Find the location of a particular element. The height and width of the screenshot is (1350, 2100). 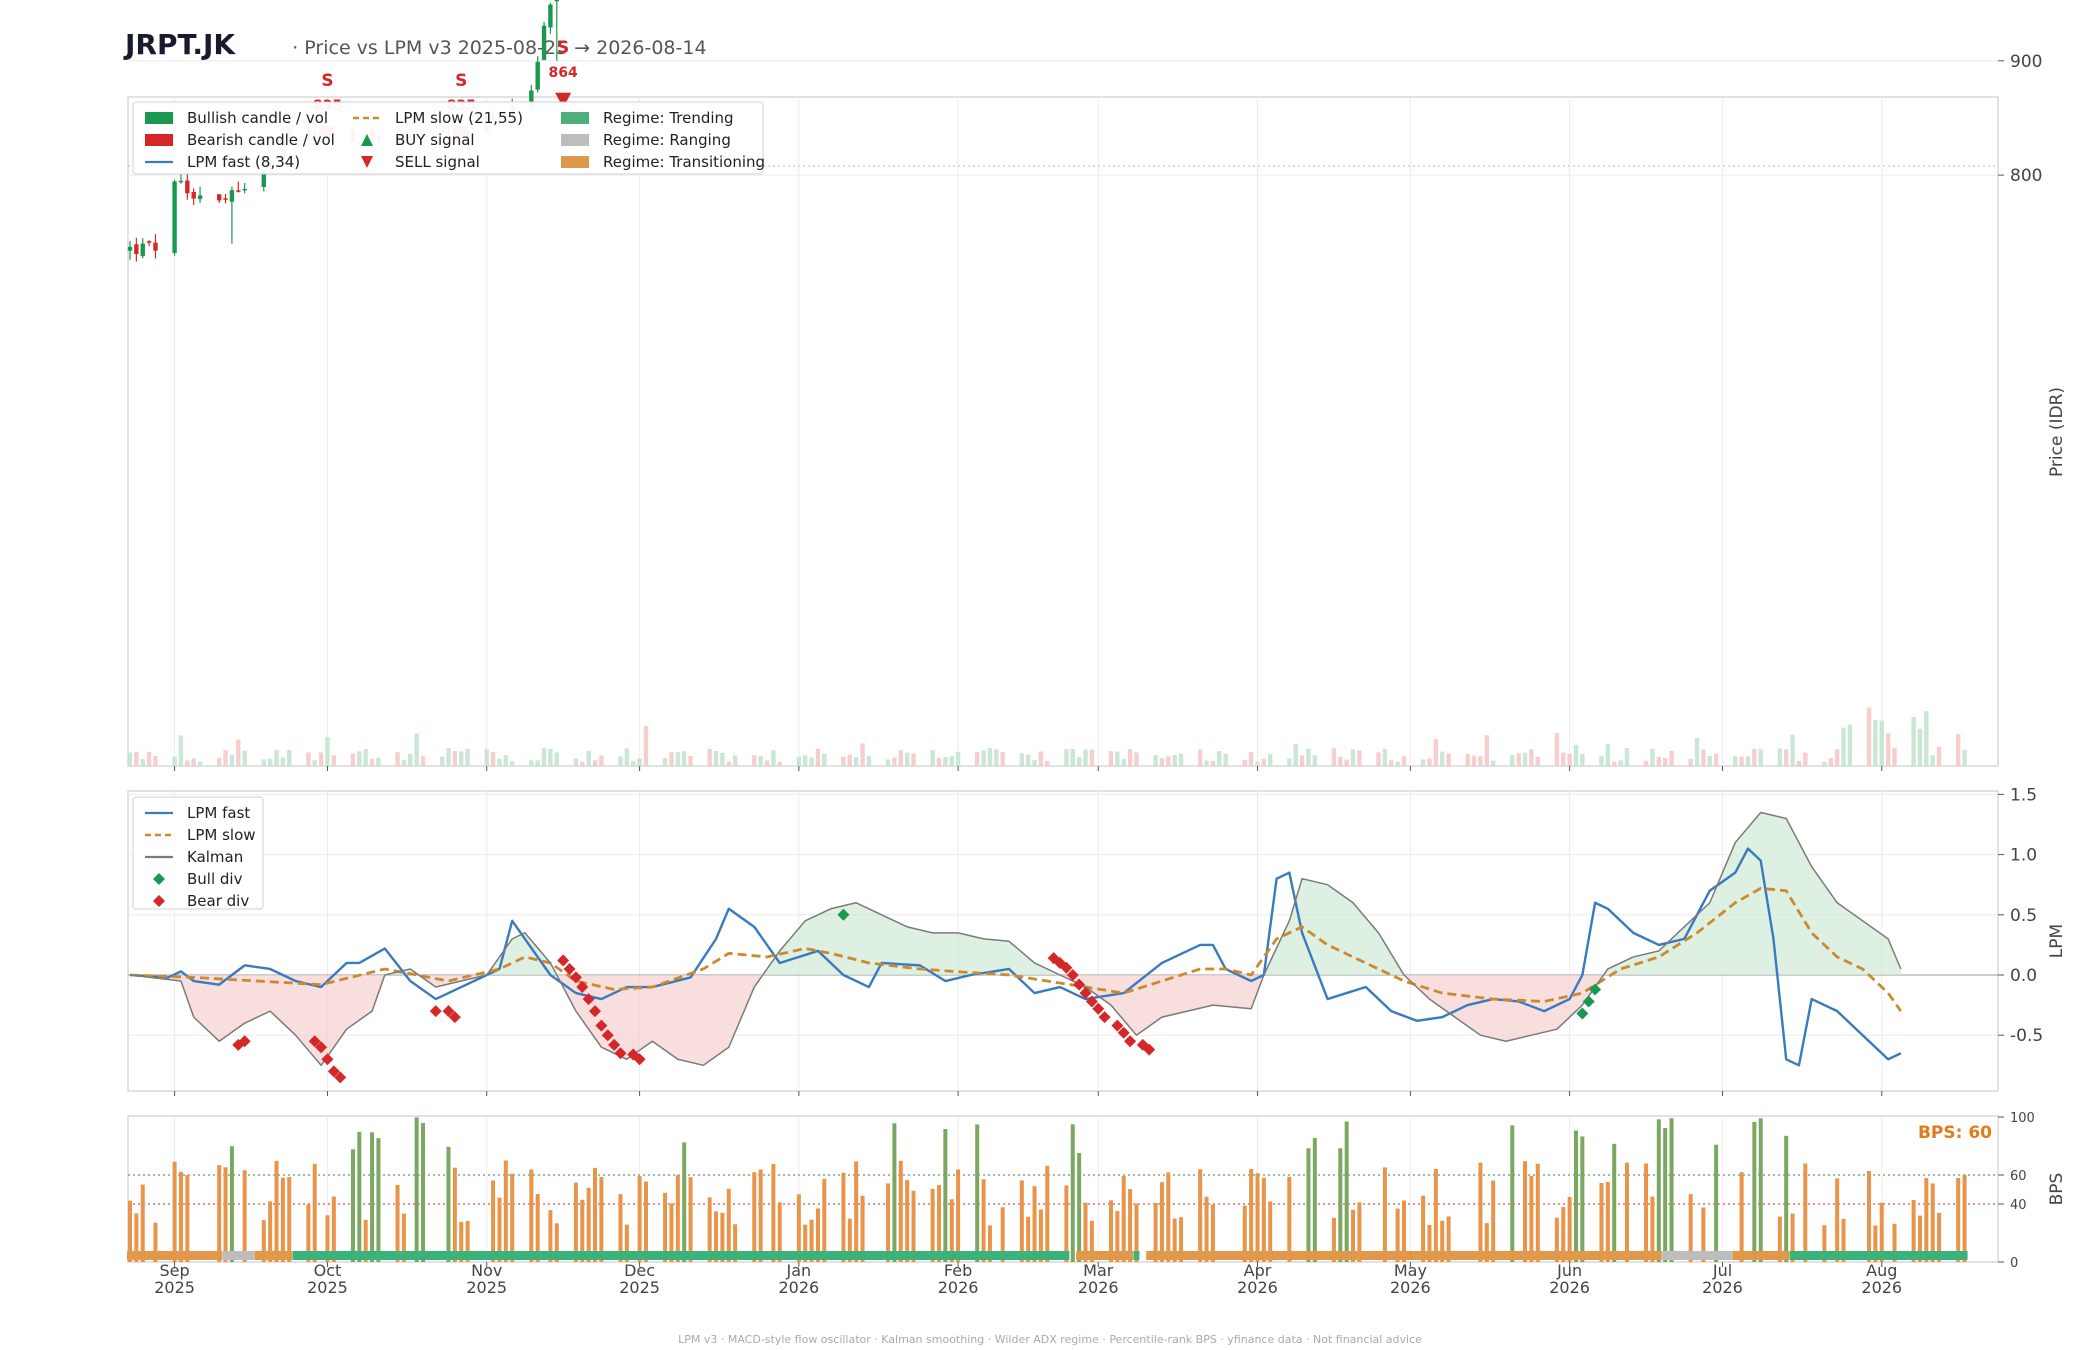

x-tick-month: Jul is located at coordinates (1722, 1270).